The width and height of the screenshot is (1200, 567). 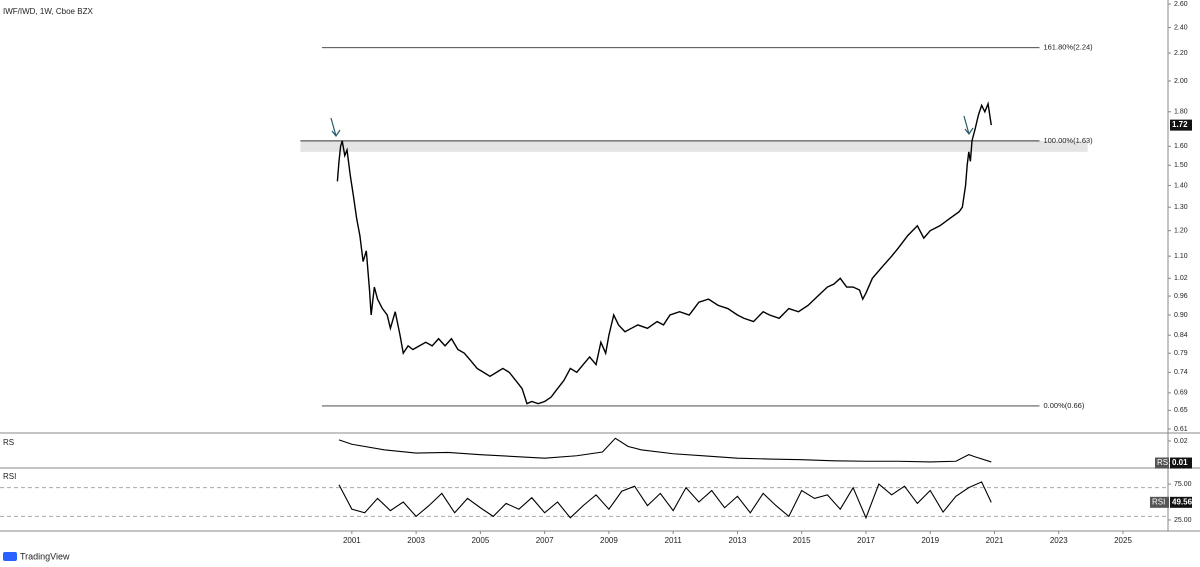 I want to click on y-tick-label: 0.90, so click(x=1181, y=315).